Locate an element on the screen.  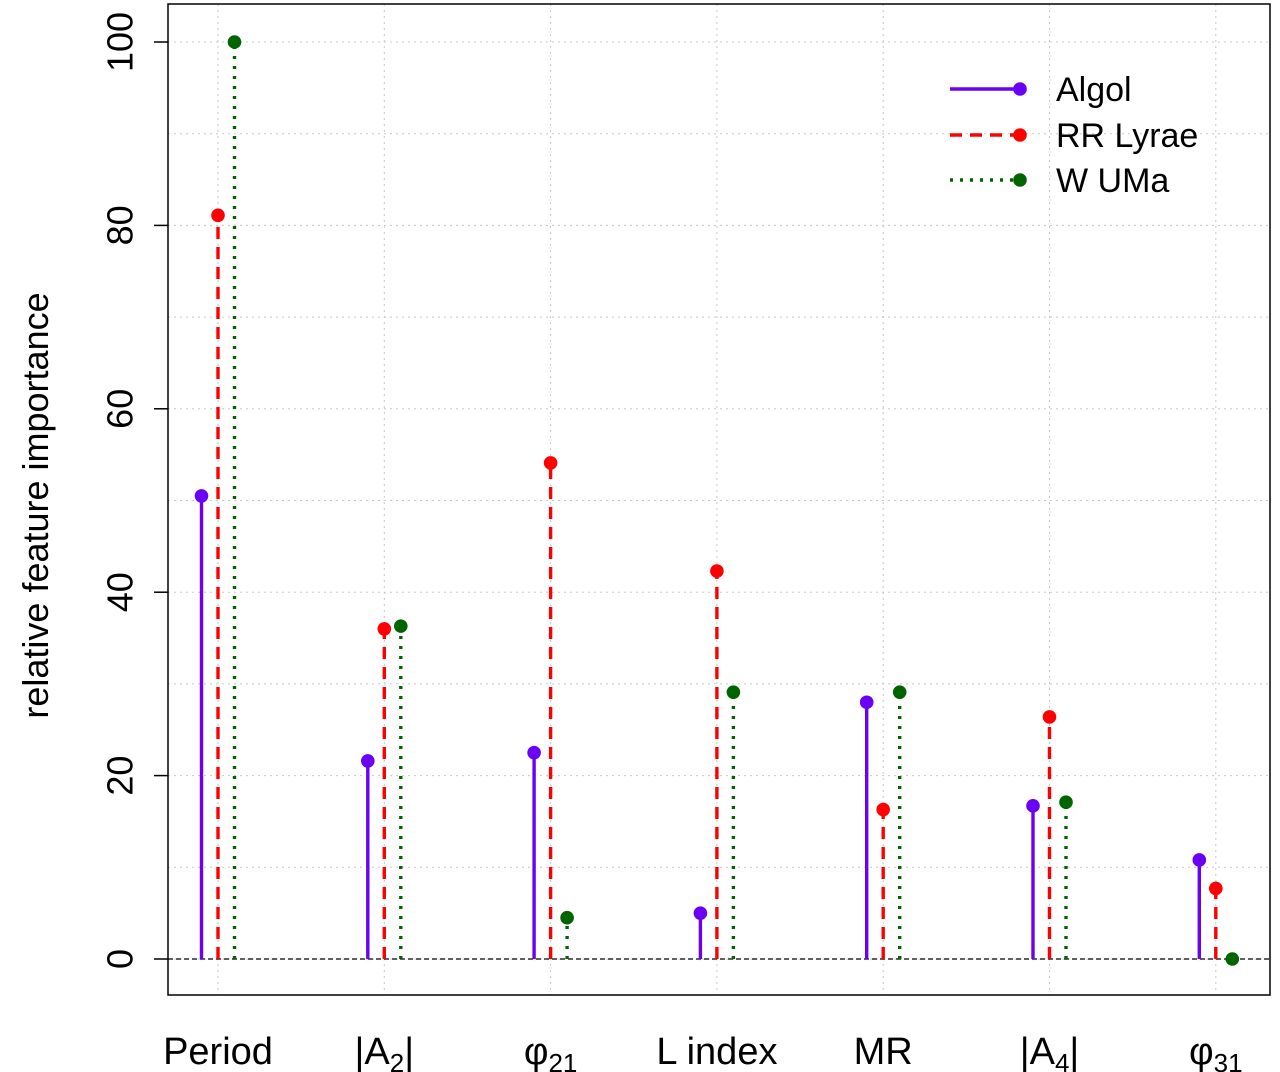
y-axis: 0 20 40 60 80 100 is located at coordinates (134, 490).